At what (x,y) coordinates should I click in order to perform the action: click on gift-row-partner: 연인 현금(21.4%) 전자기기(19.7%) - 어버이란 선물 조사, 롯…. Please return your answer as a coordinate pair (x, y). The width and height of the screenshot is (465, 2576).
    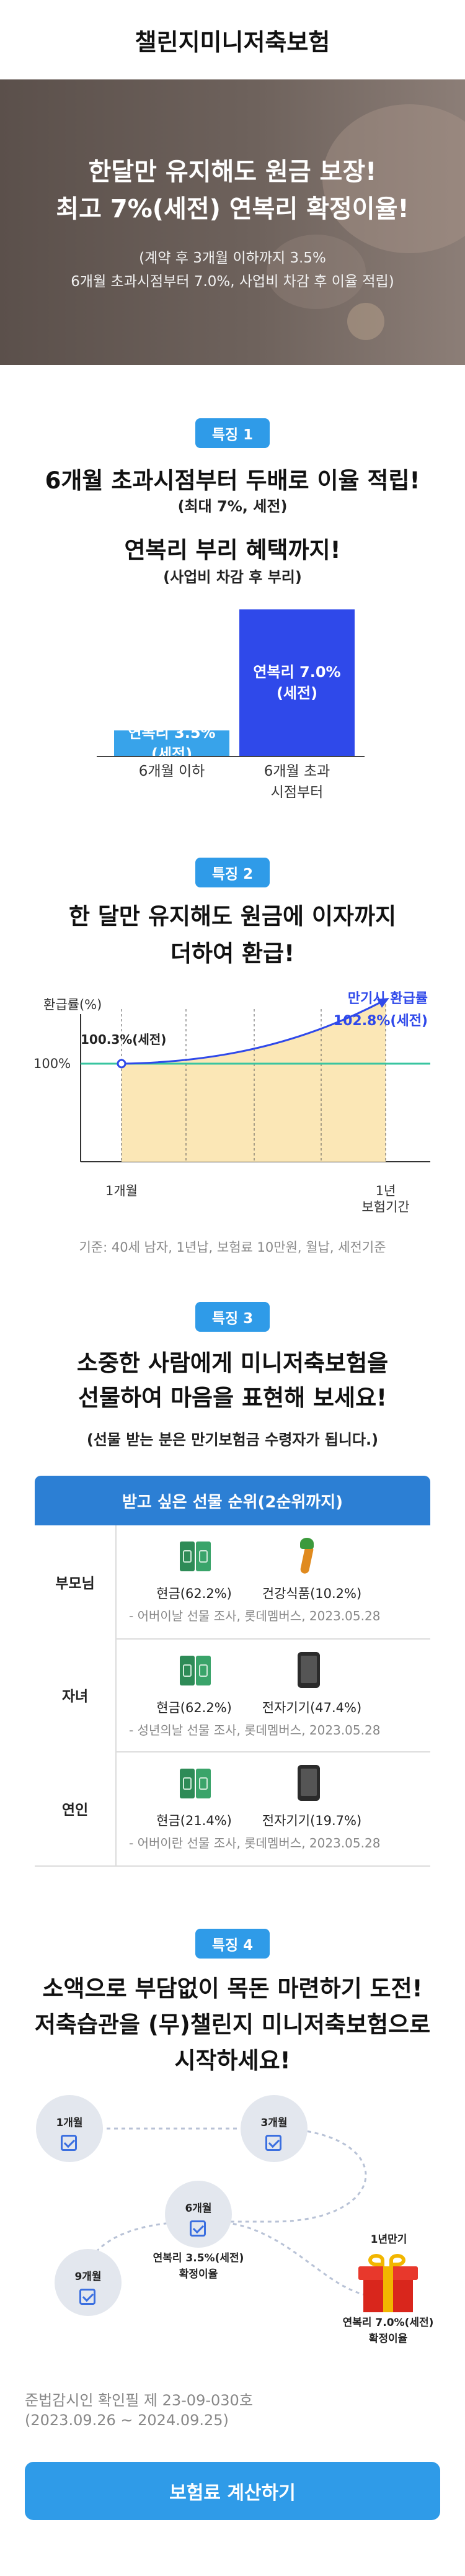
    Looking at the image, I should click on (232, 1809).